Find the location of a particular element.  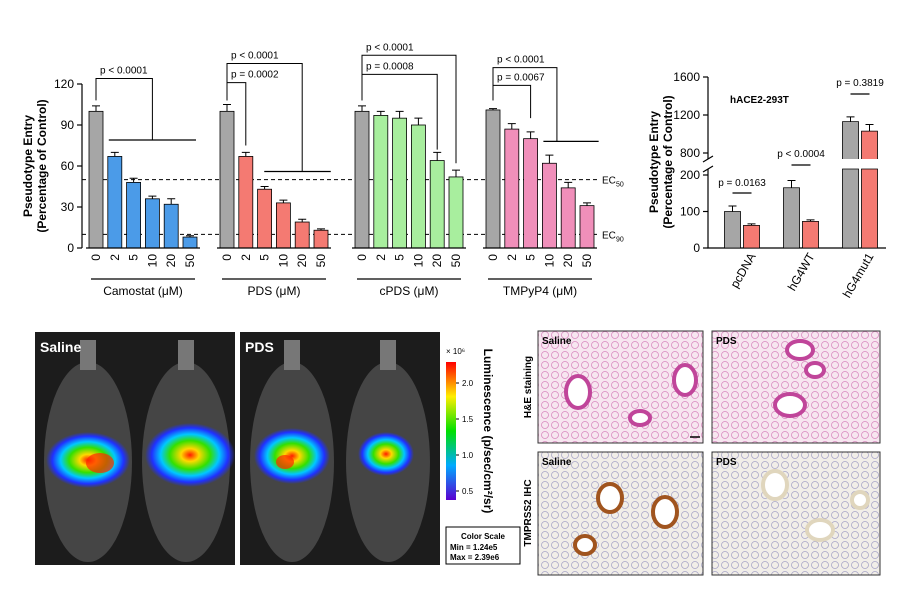

colorbar-tick-label: 0.5 is located at coordinates (468, 491).